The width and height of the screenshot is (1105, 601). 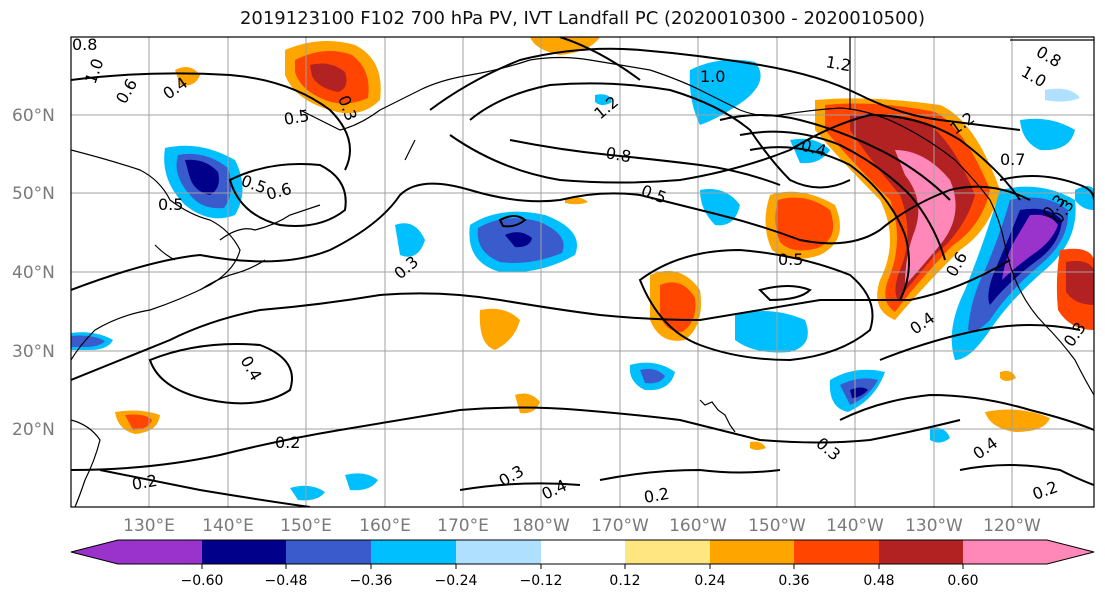 I want to click on lat-label: 30°N, so click(x=33, y=352).